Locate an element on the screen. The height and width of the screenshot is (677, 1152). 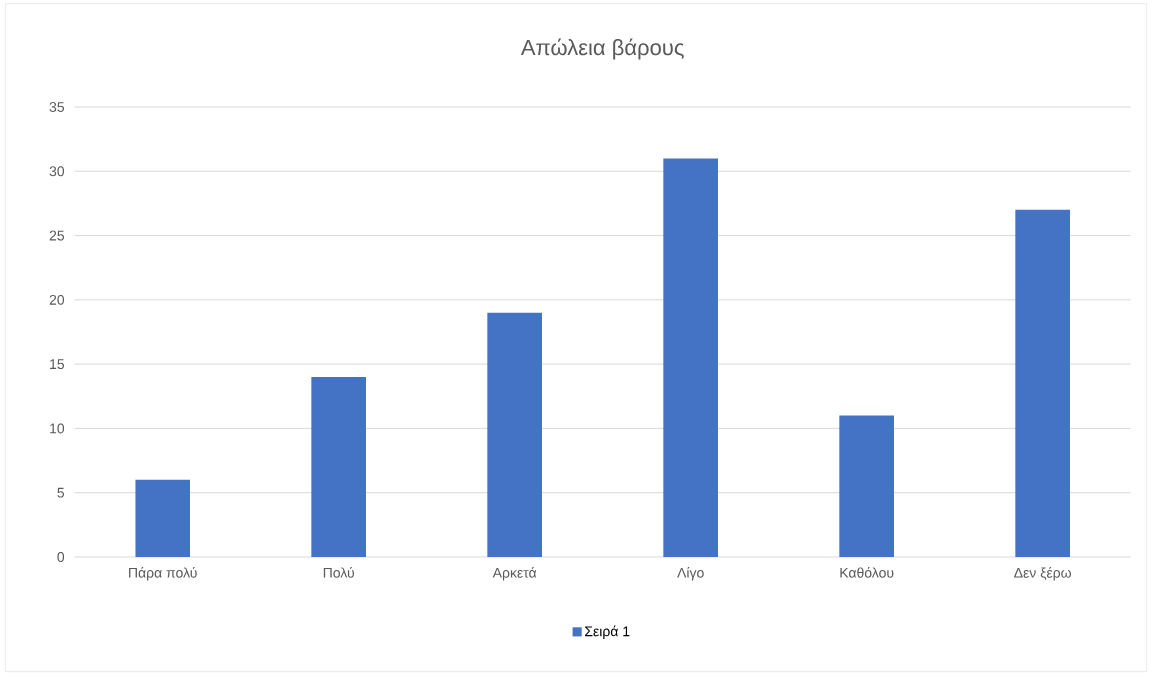
y-tick-label: 25 is located at coordinates (57, 235).